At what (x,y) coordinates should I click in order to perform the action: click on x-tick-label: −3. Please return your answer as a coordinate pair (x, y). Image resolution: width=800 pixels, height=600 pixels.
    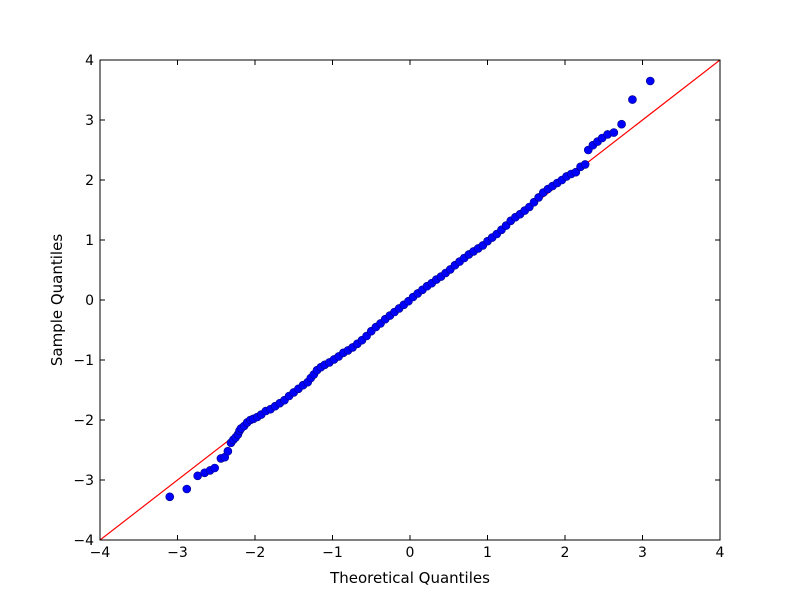
    Looking at the image, I should click on (177, 553).